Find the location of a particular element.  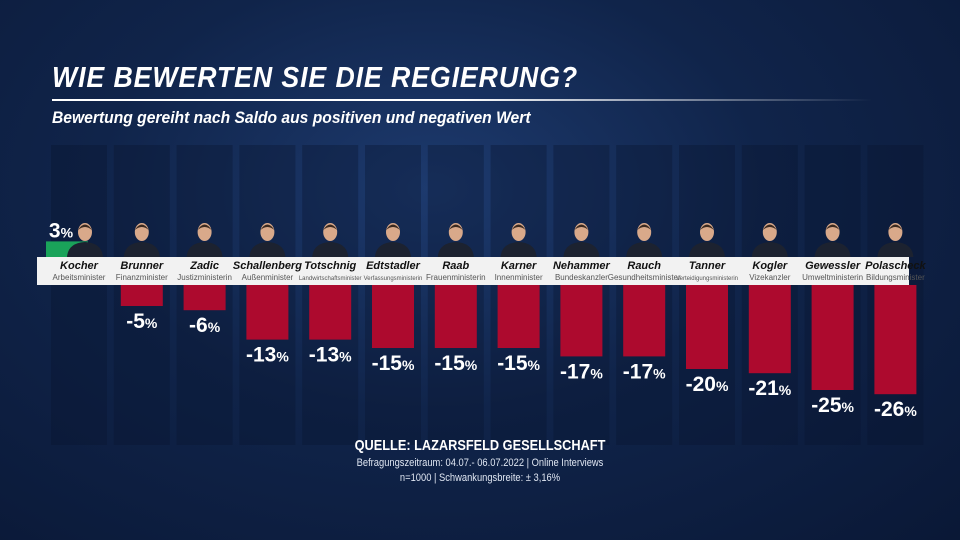

bar-karner is located at coordinates (518, 316).